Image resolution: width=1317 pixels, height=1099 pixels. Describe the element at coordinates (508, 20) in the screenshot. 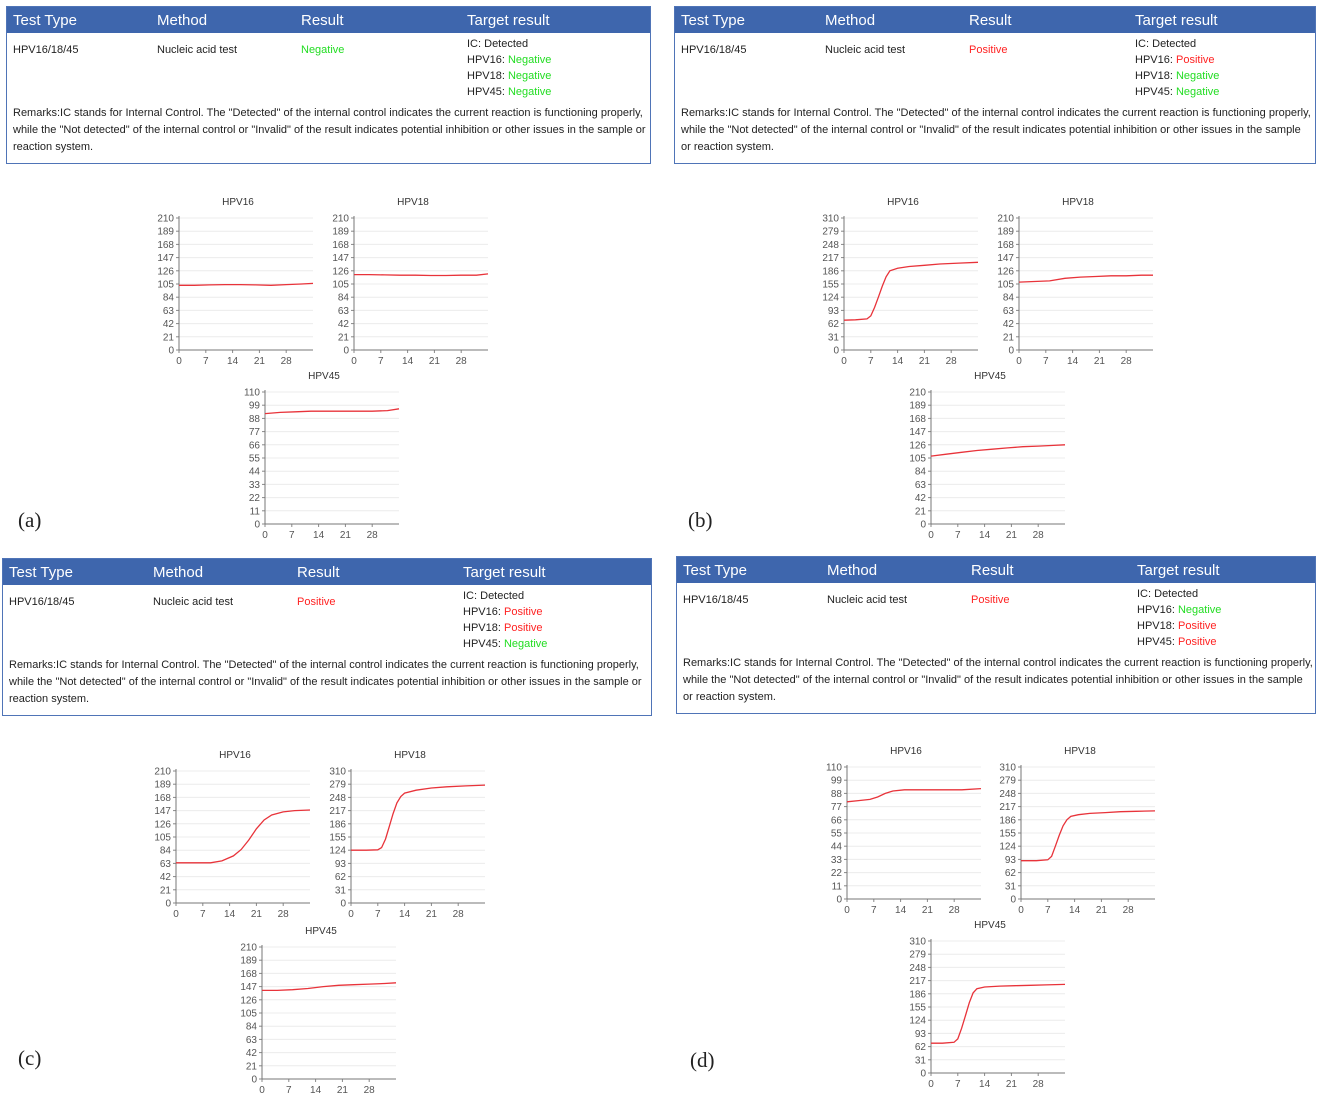

I see `column-header: Target result` at that location.